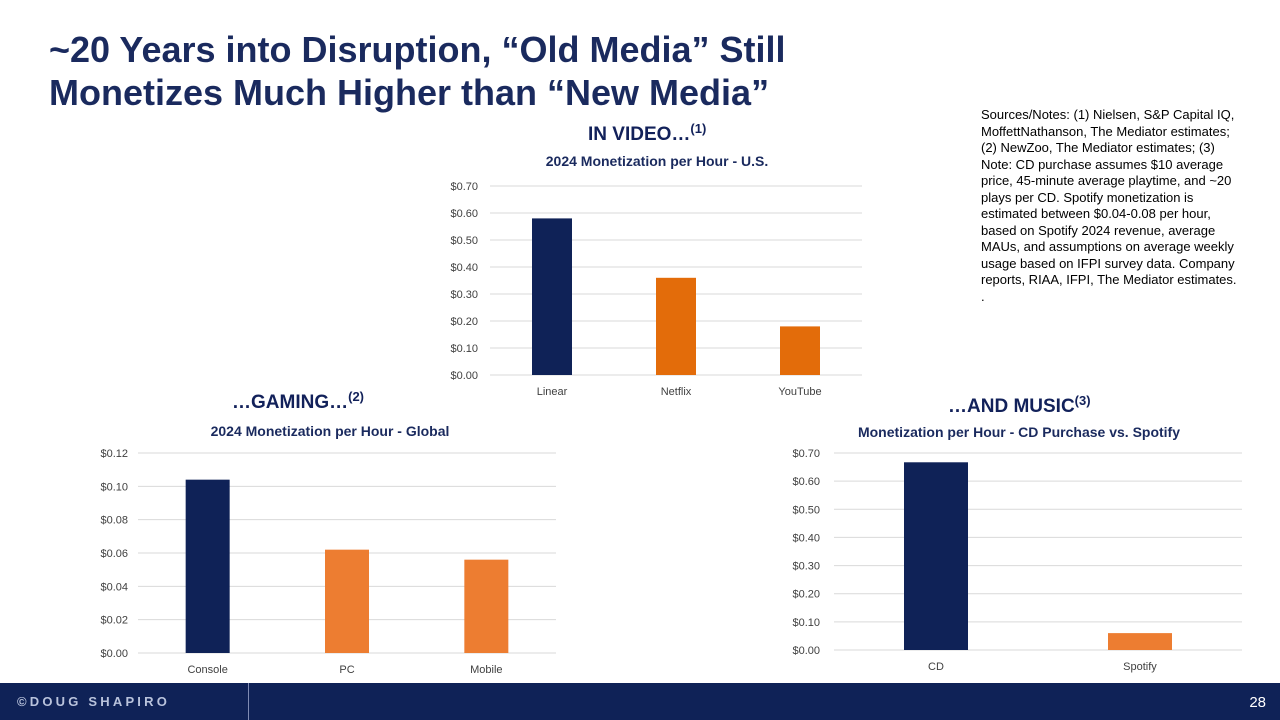  What do you see at coordinates (552, 296) in the screenshot?
I see `video-bar-linear` at bounding box center [552, 296].